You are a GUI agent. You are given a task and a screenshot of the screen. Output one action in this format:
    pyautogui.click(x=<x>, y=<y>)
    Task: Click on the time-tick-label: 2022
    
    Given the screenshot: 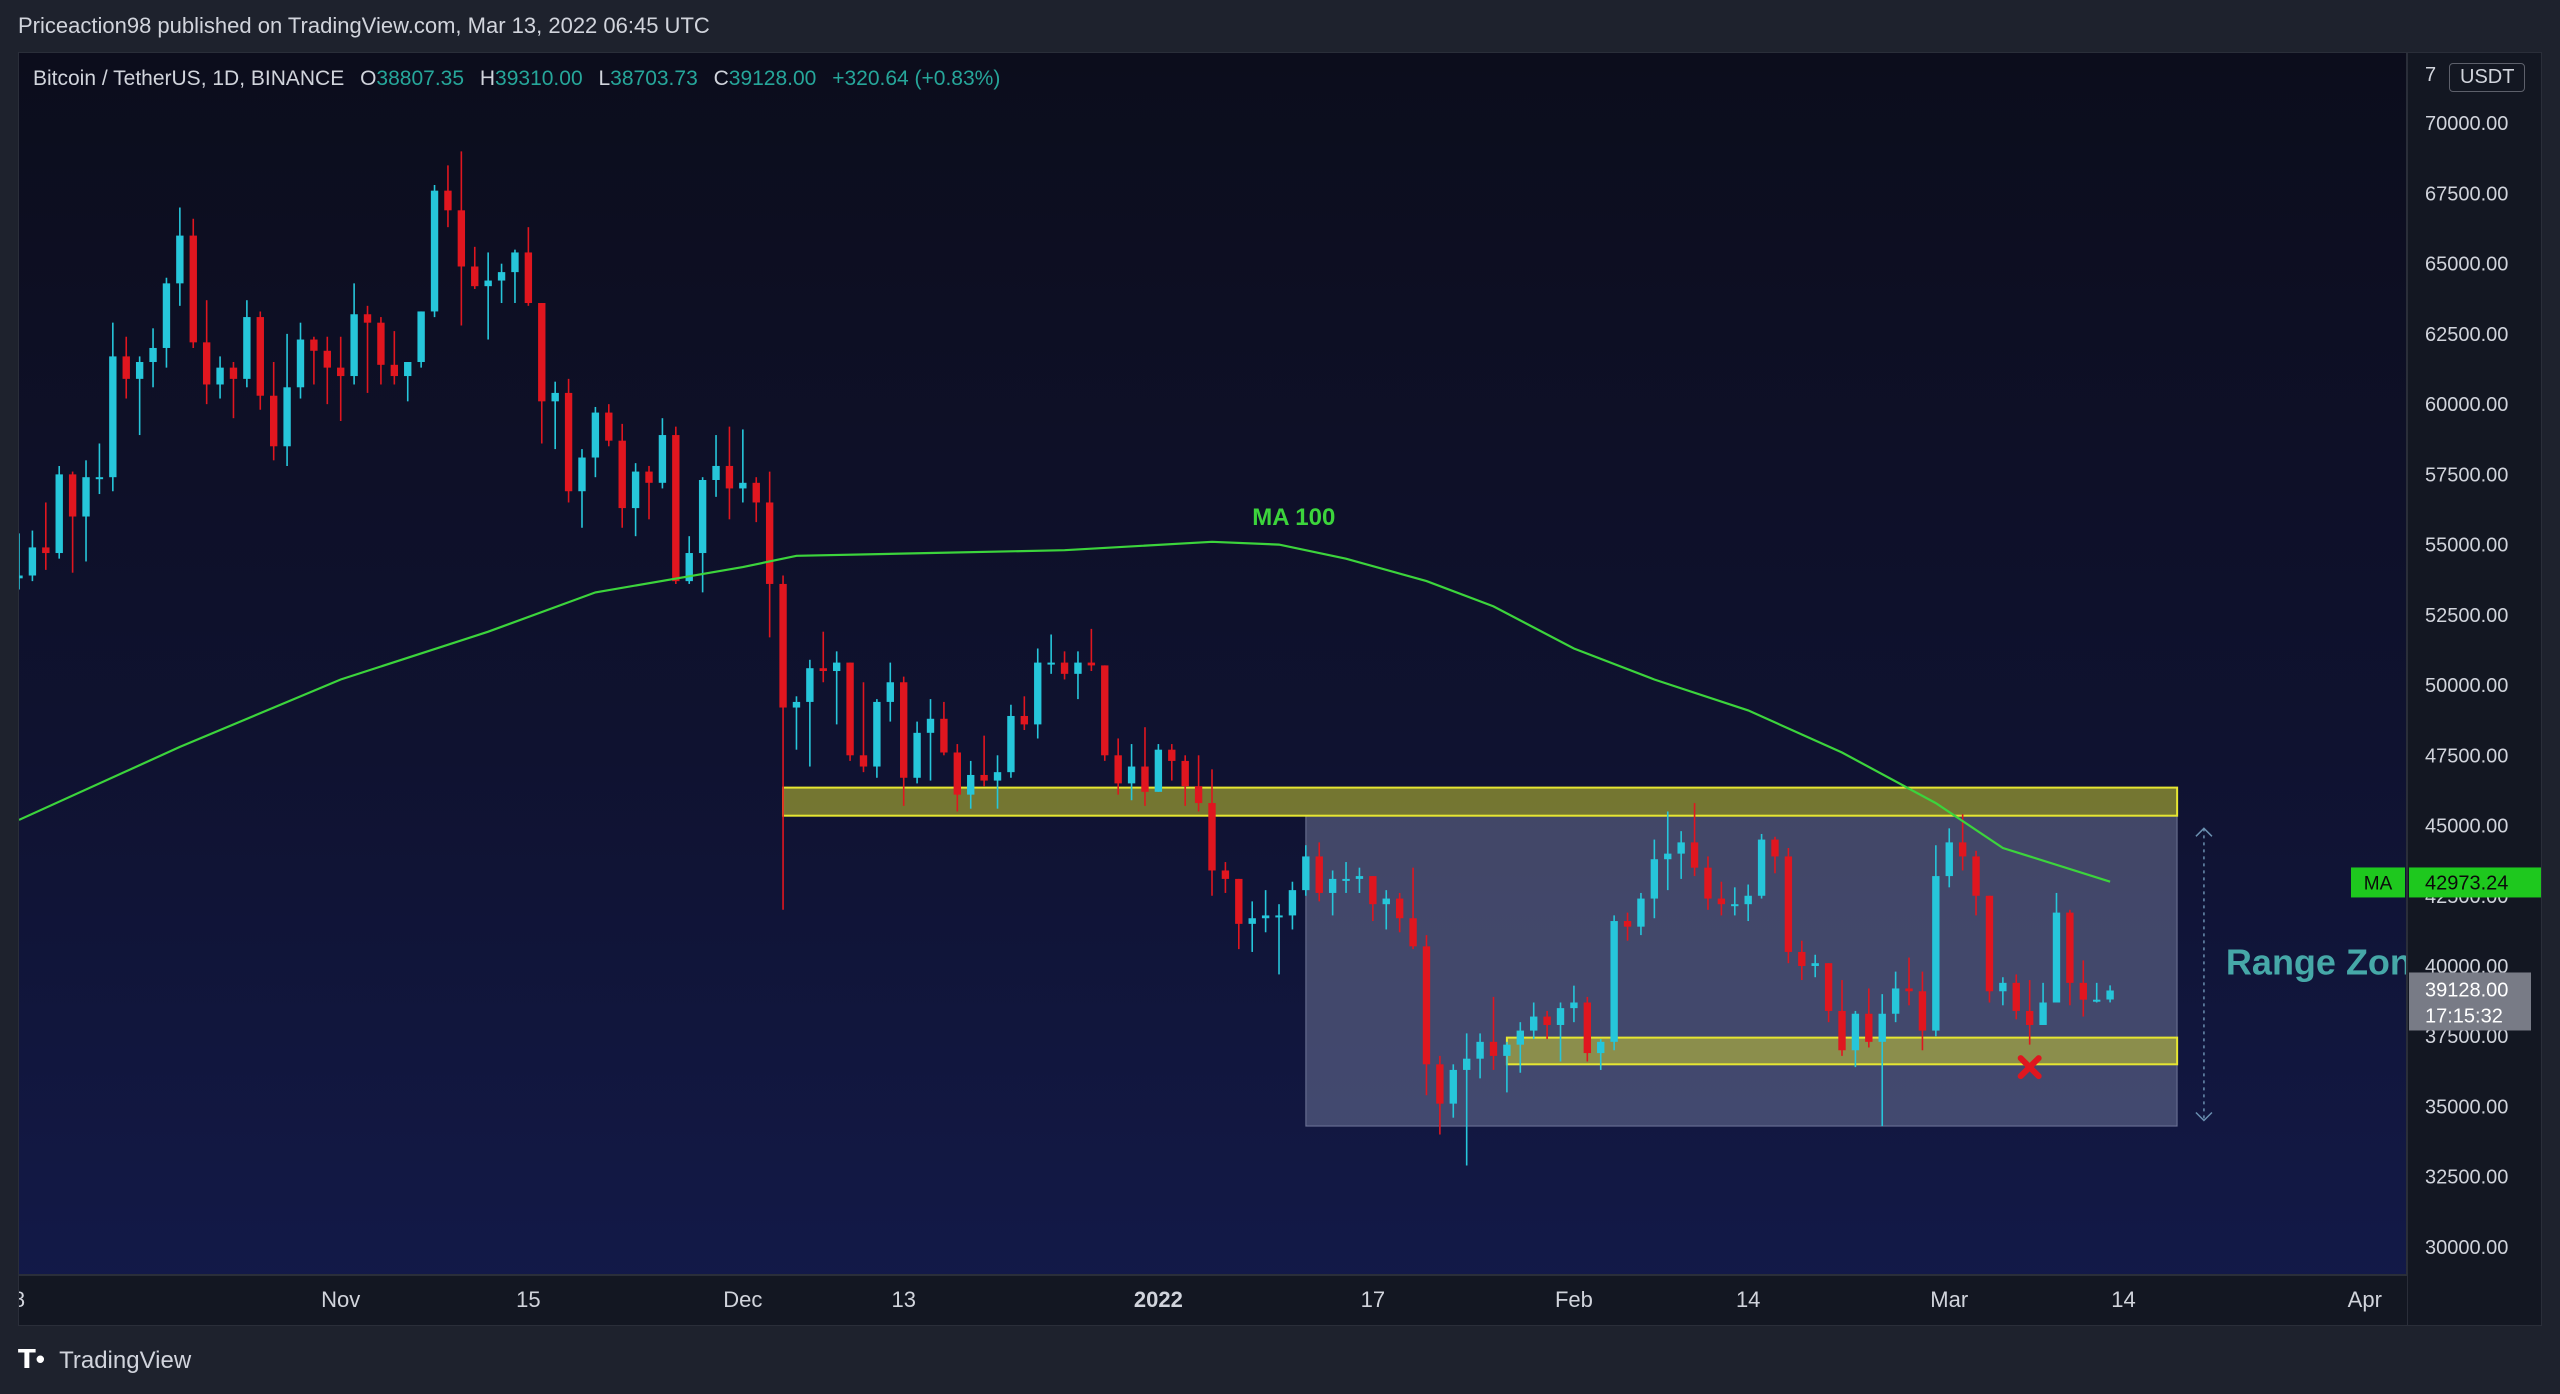 What is the action you would take?
    pyautogui.click(x=1158, y=1299)
    